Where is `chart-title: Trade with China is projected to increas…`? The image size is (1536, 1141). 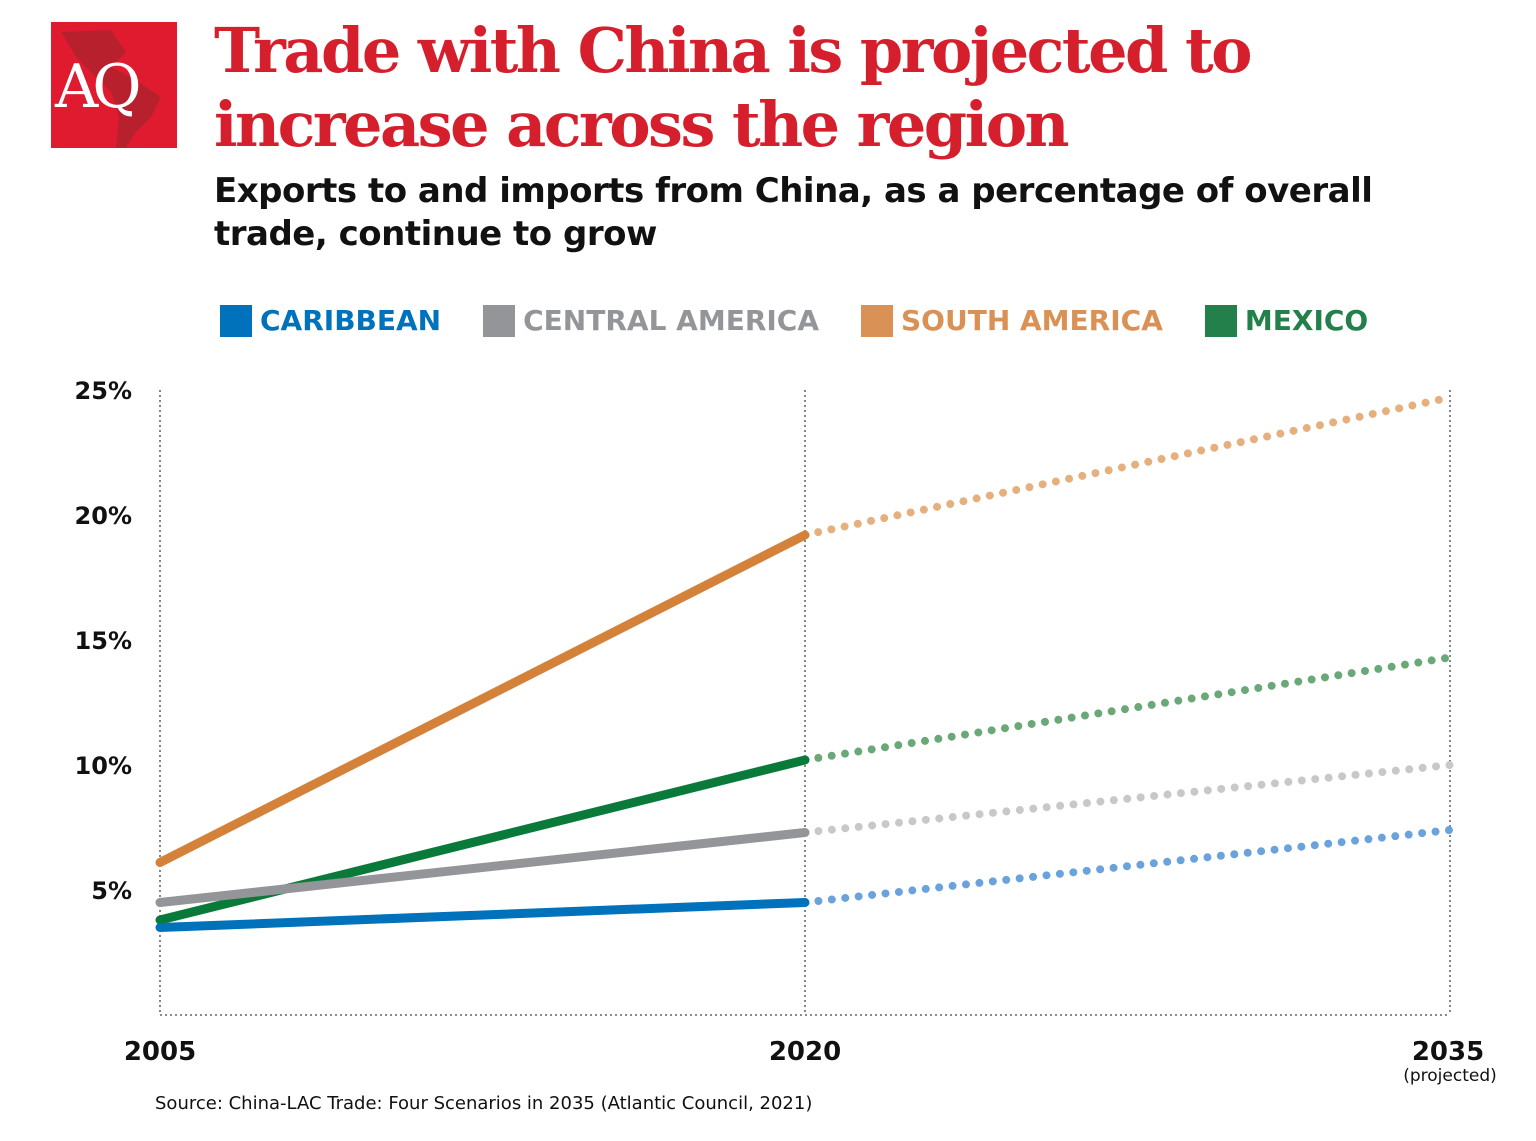 chart-title: Trade with China is projected to increas… is located at coordinates (733, 87).